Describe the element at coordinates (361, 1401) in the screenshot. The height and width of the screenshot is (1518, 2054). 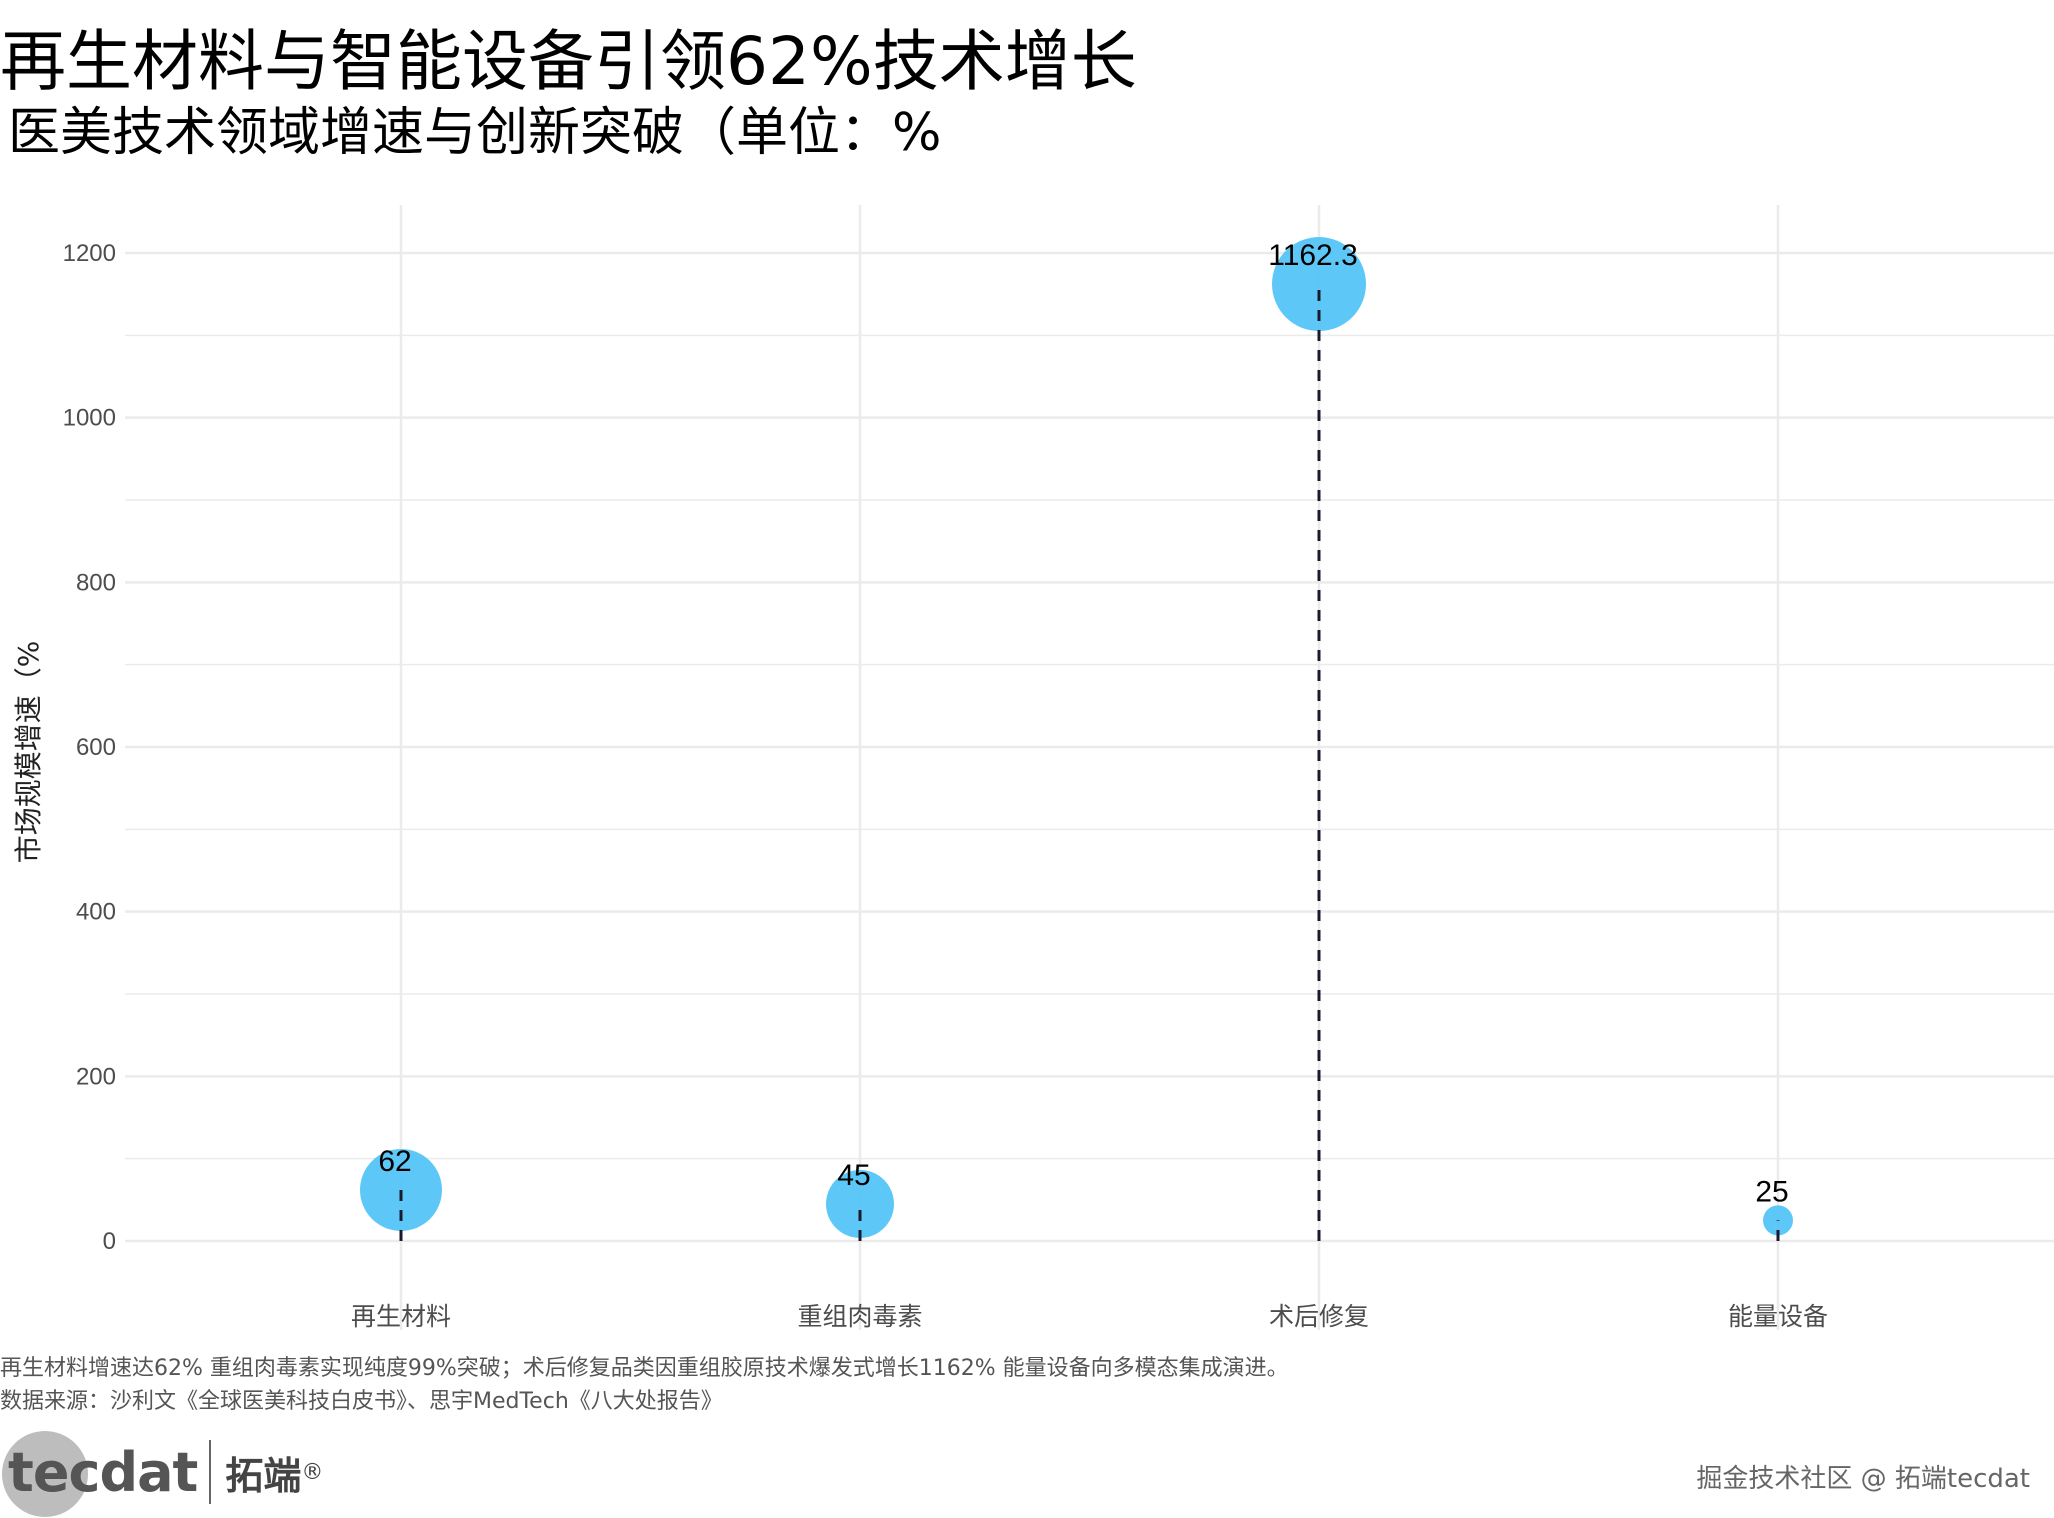
I see `caption-source: 数据来源：沙利文《全球医美科技白皮书》、思宇MedTech《八大处报告》` at that location.